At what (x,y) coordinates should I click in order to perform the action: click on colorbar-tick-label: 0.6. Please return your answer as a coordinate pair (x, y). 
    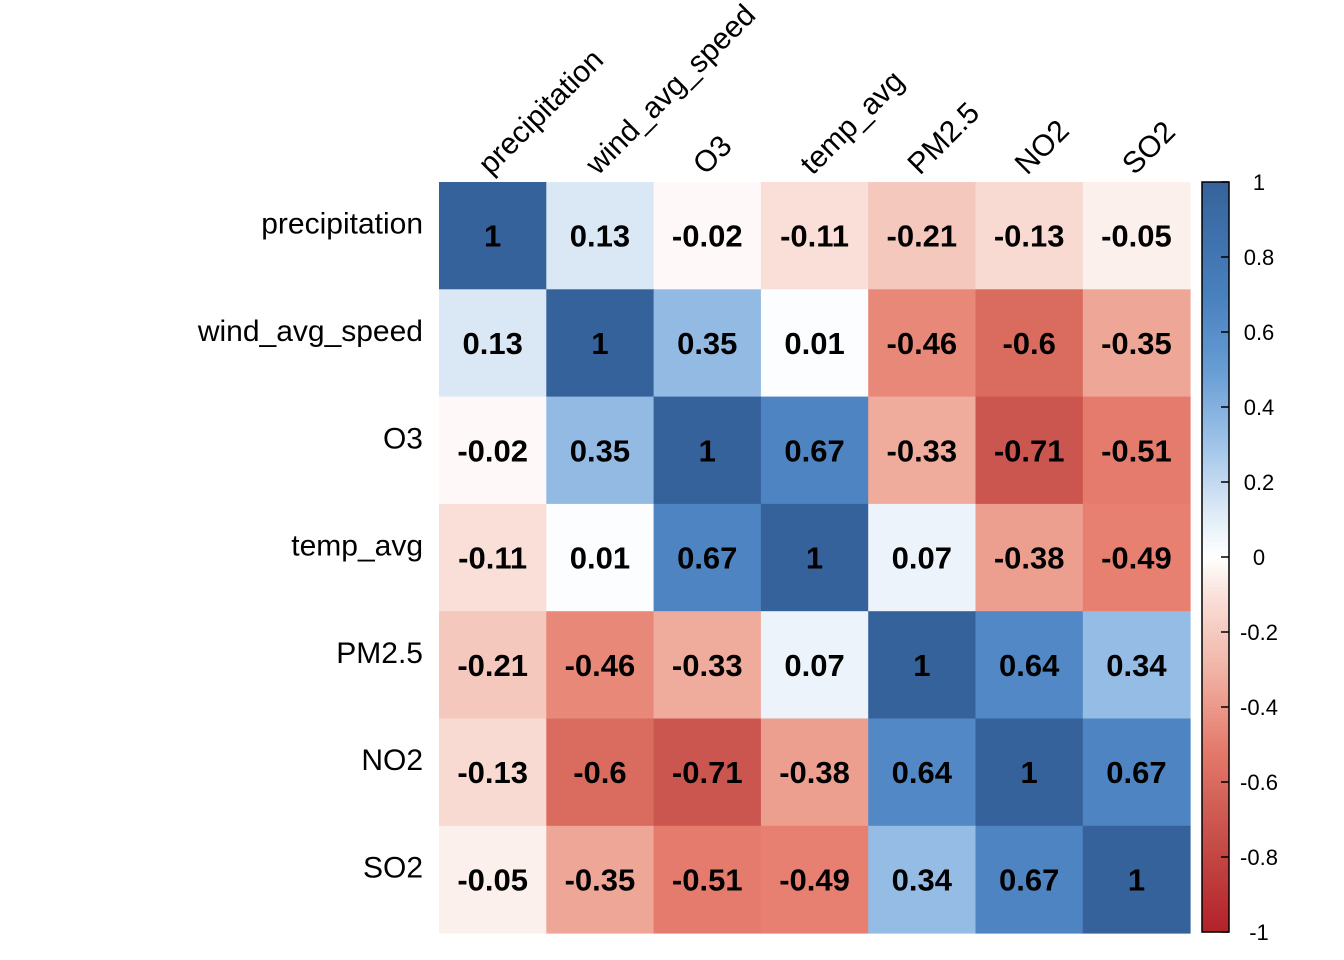
    Looking at the image, I should click on (1259, 332).